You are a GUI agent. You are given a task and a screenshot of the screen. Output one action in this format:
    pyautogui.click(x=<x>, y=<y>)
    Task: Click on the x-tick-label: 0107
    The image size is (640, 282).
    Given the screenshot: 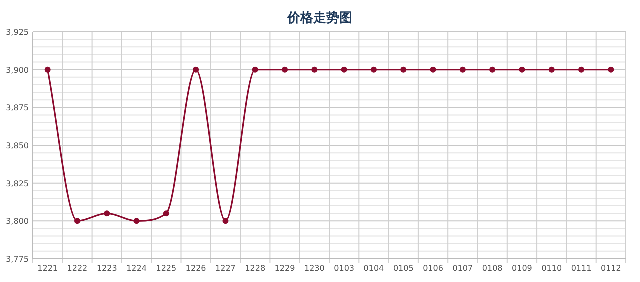 What is the action you would take?
    pyautogui.click(x=463, y=268)
    